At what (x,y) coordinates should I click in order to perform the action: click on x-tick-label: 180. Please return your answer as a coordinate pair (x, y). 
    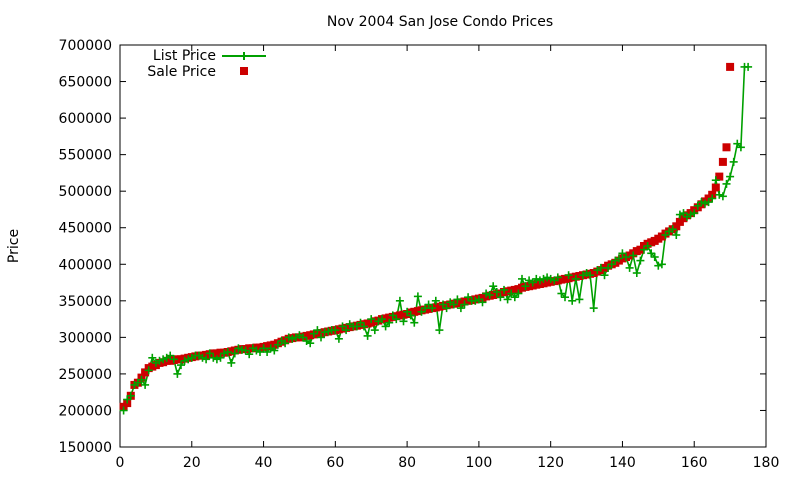
    Looking at the image, I should click on (766, 463).